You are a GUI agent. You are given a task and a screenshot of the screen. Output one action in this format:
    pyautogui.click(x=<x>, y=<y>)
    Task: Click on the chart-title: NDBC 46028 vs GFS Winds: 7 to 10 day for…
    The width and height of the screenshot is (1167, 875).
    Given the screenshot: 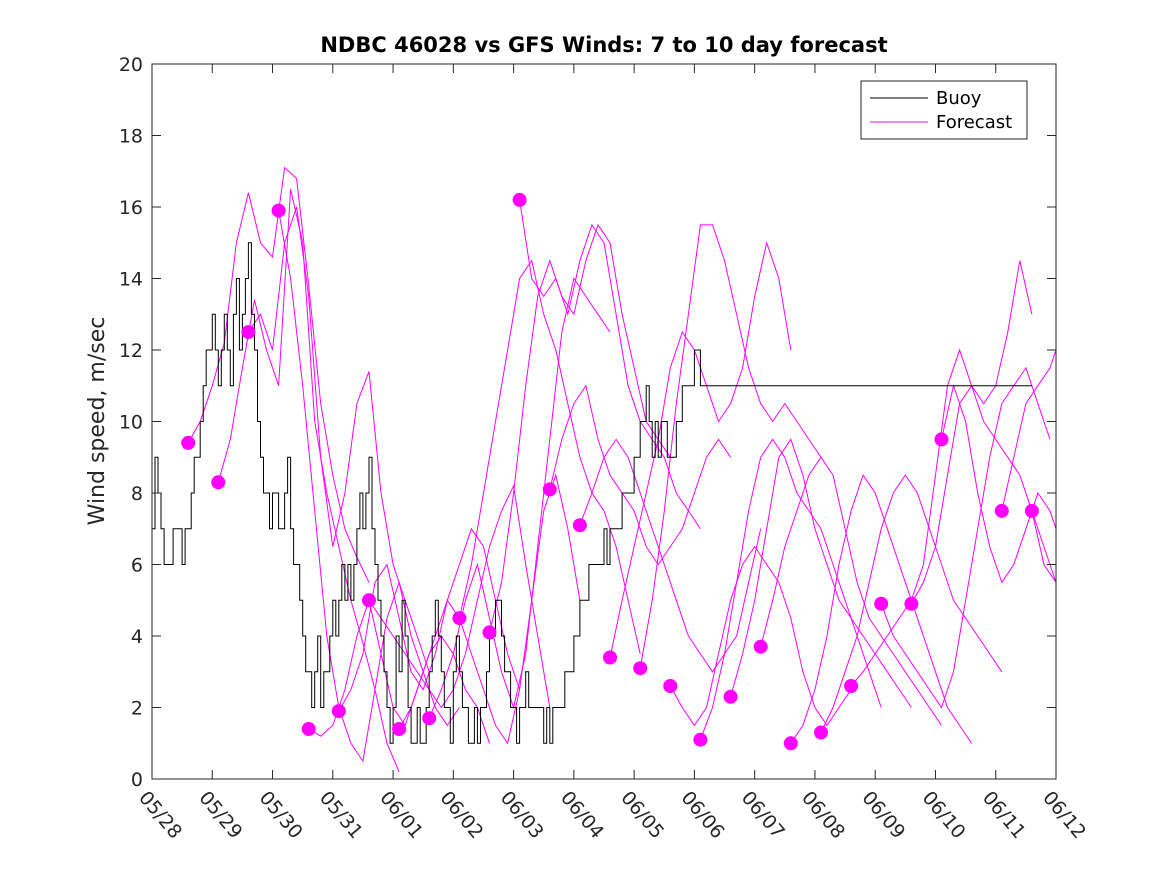 What is the action you would take?
    pyautogui.click(x=603, y=45)
    